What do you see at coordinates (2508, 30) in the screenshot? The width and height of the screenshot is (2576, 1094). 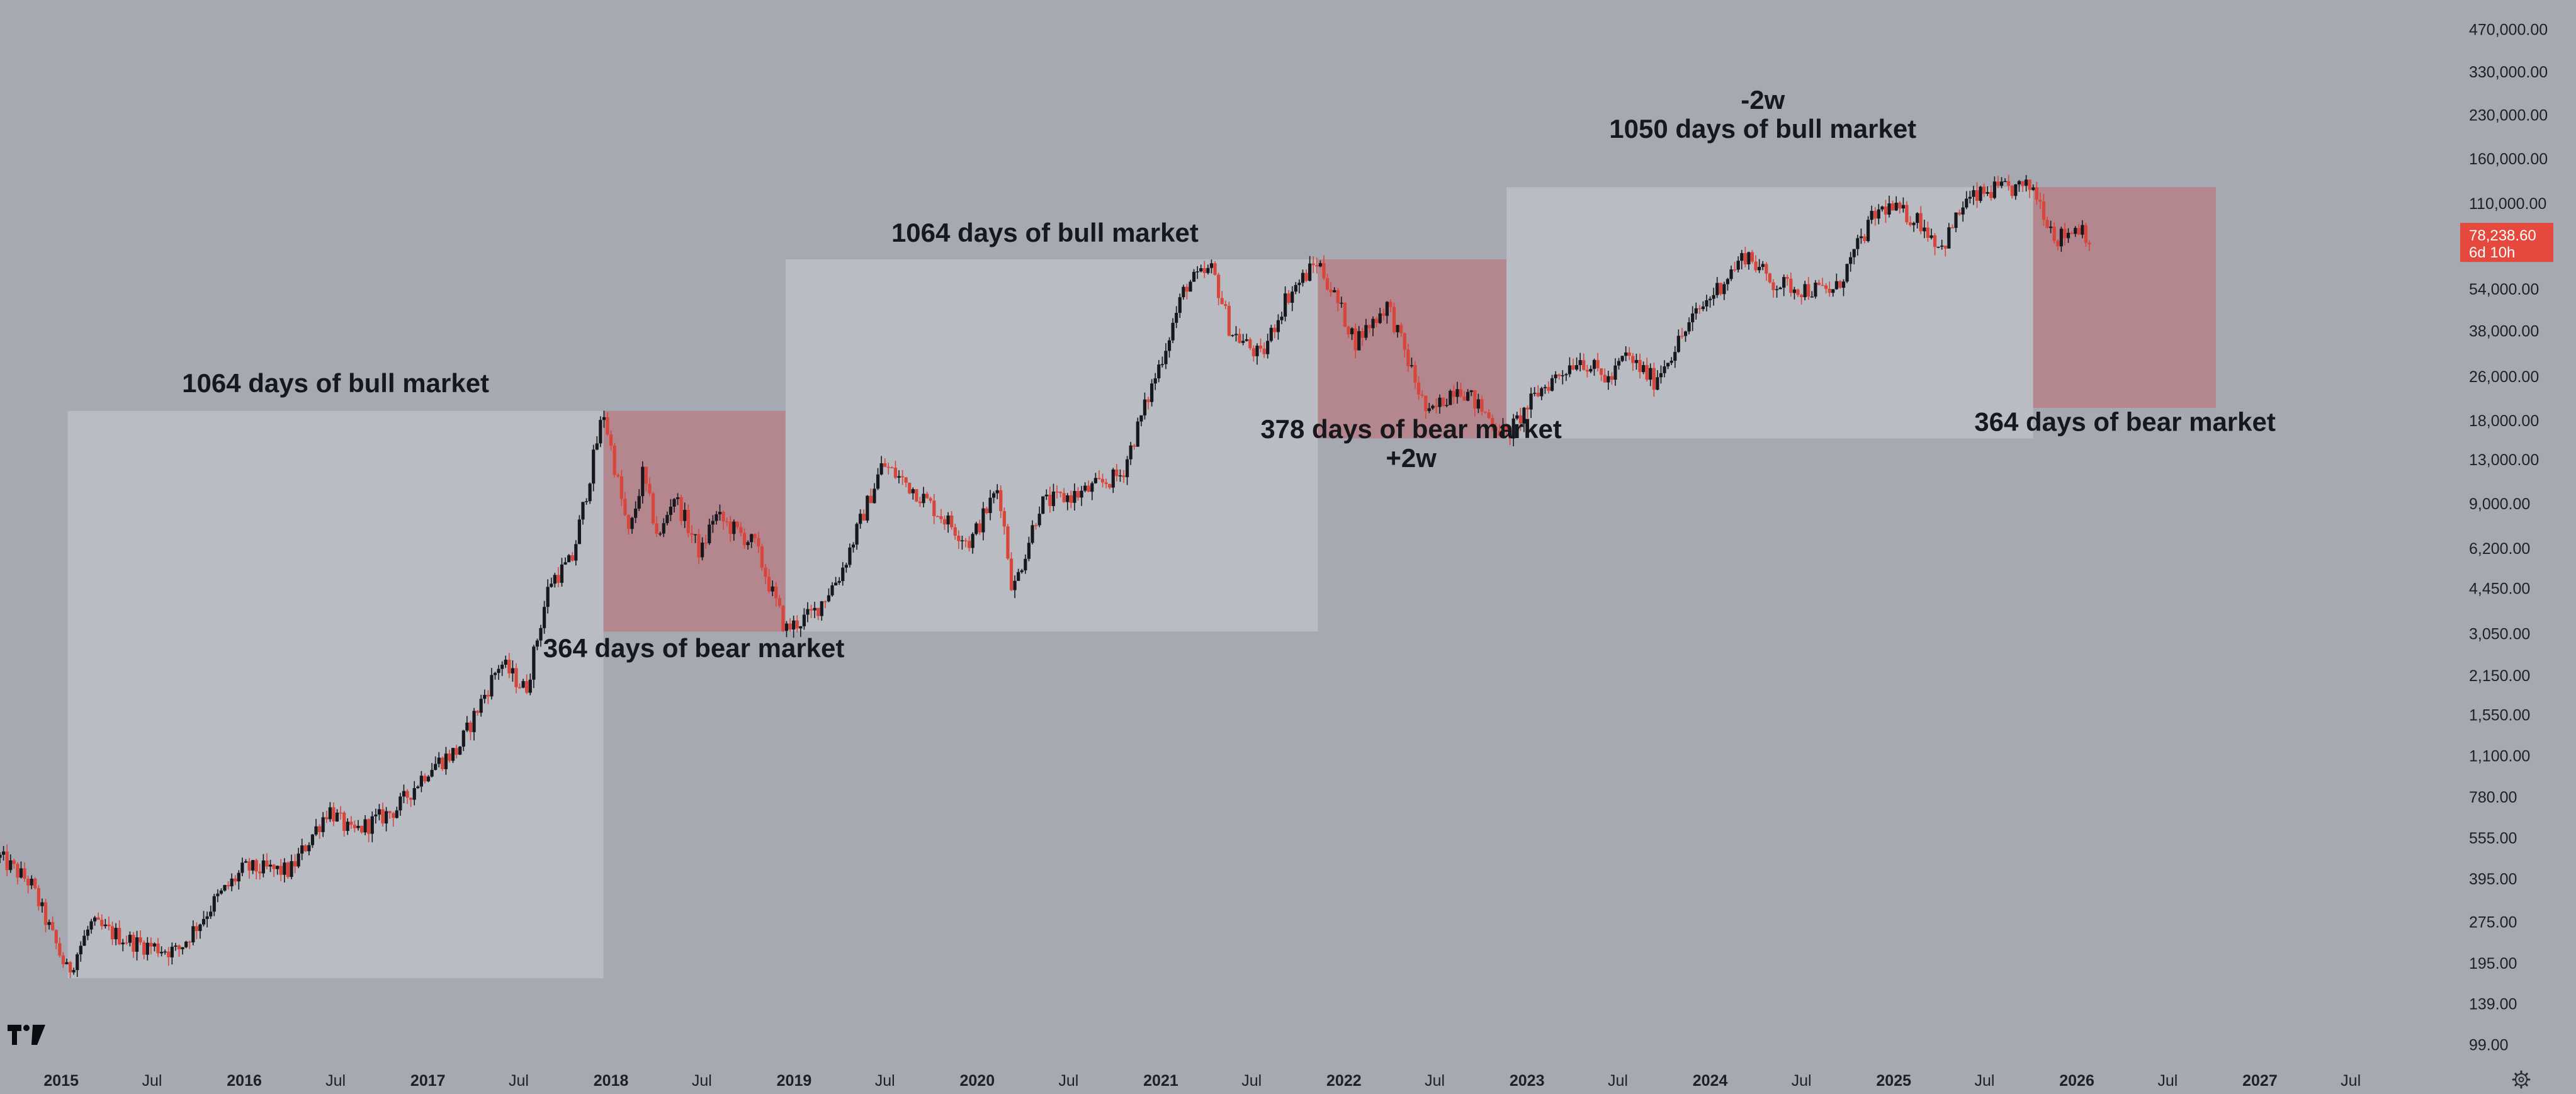 I see `y-tick-label: 470,000.00` at bounding box center [2508, 30].